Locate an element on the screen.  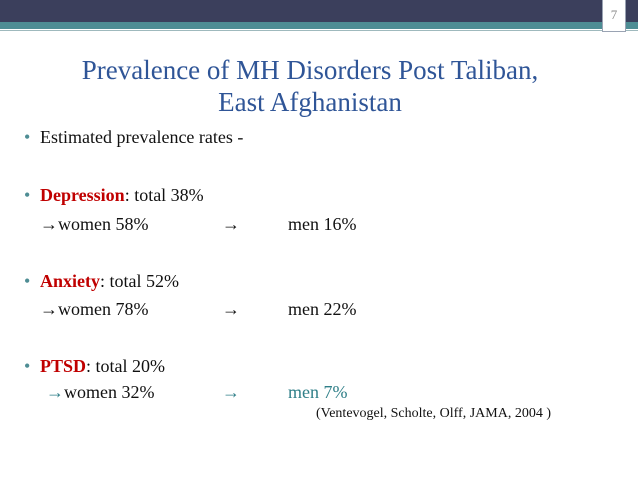
bullet-anxiety: • Anxiety: total 52% is located at coordinates (101, 281).